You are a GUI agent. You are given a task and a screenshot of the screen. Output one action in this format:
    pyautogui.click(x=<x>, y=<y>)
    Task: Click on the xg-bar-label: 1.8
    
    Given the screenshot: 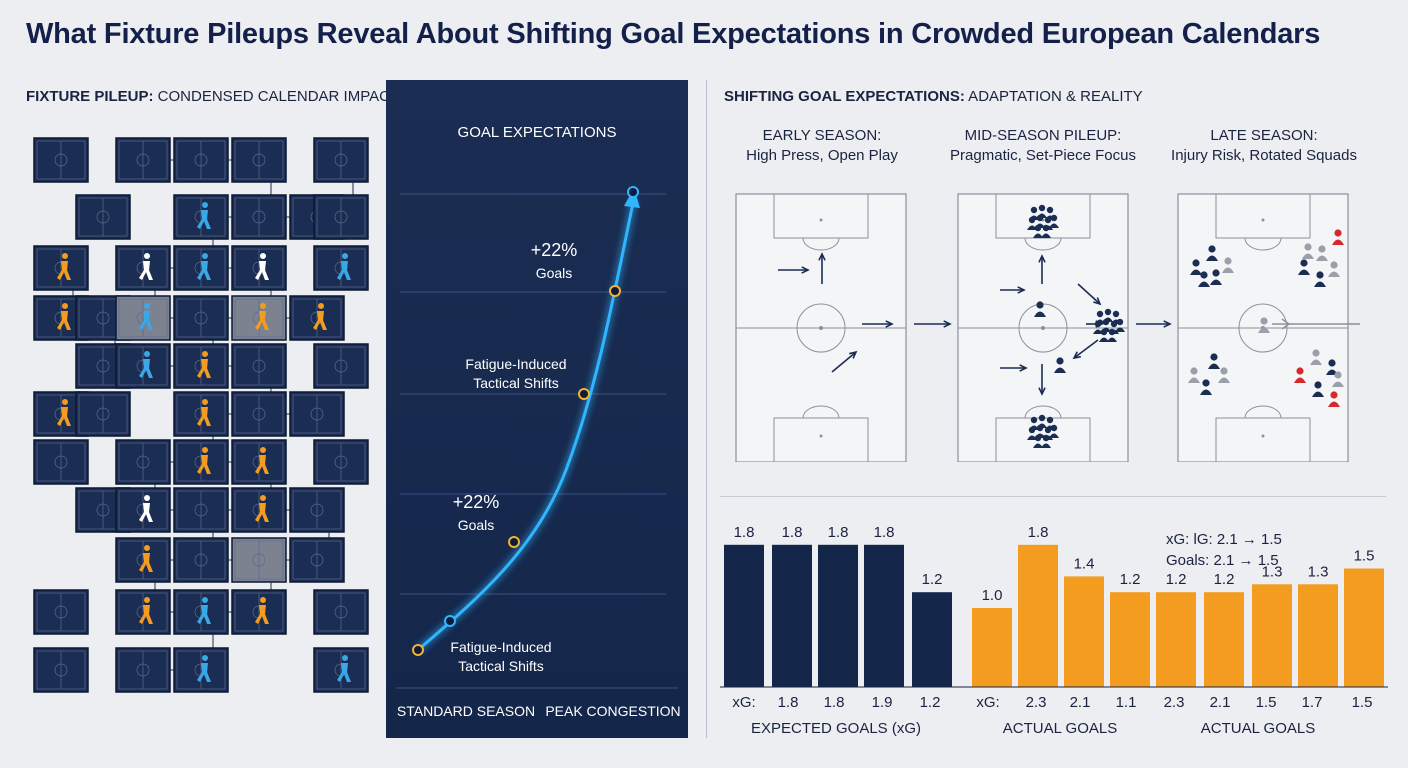 What is the action you would take?
    pyautogui.click(x=792, y=532)
    